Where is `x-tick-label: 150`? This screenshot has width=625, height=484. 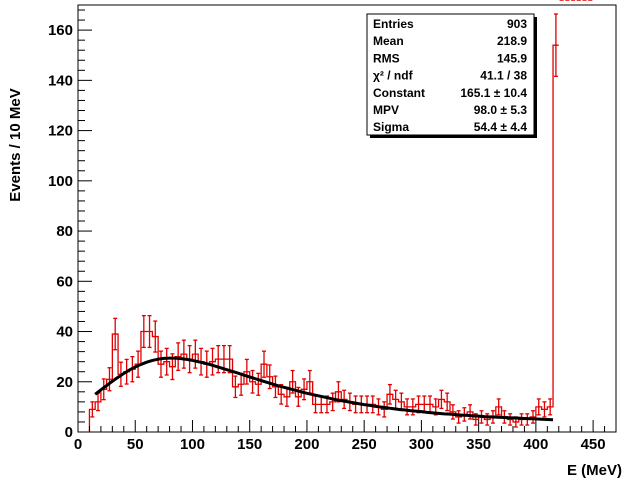
x-tick-label: 150 is located at coordinates (249, 444).